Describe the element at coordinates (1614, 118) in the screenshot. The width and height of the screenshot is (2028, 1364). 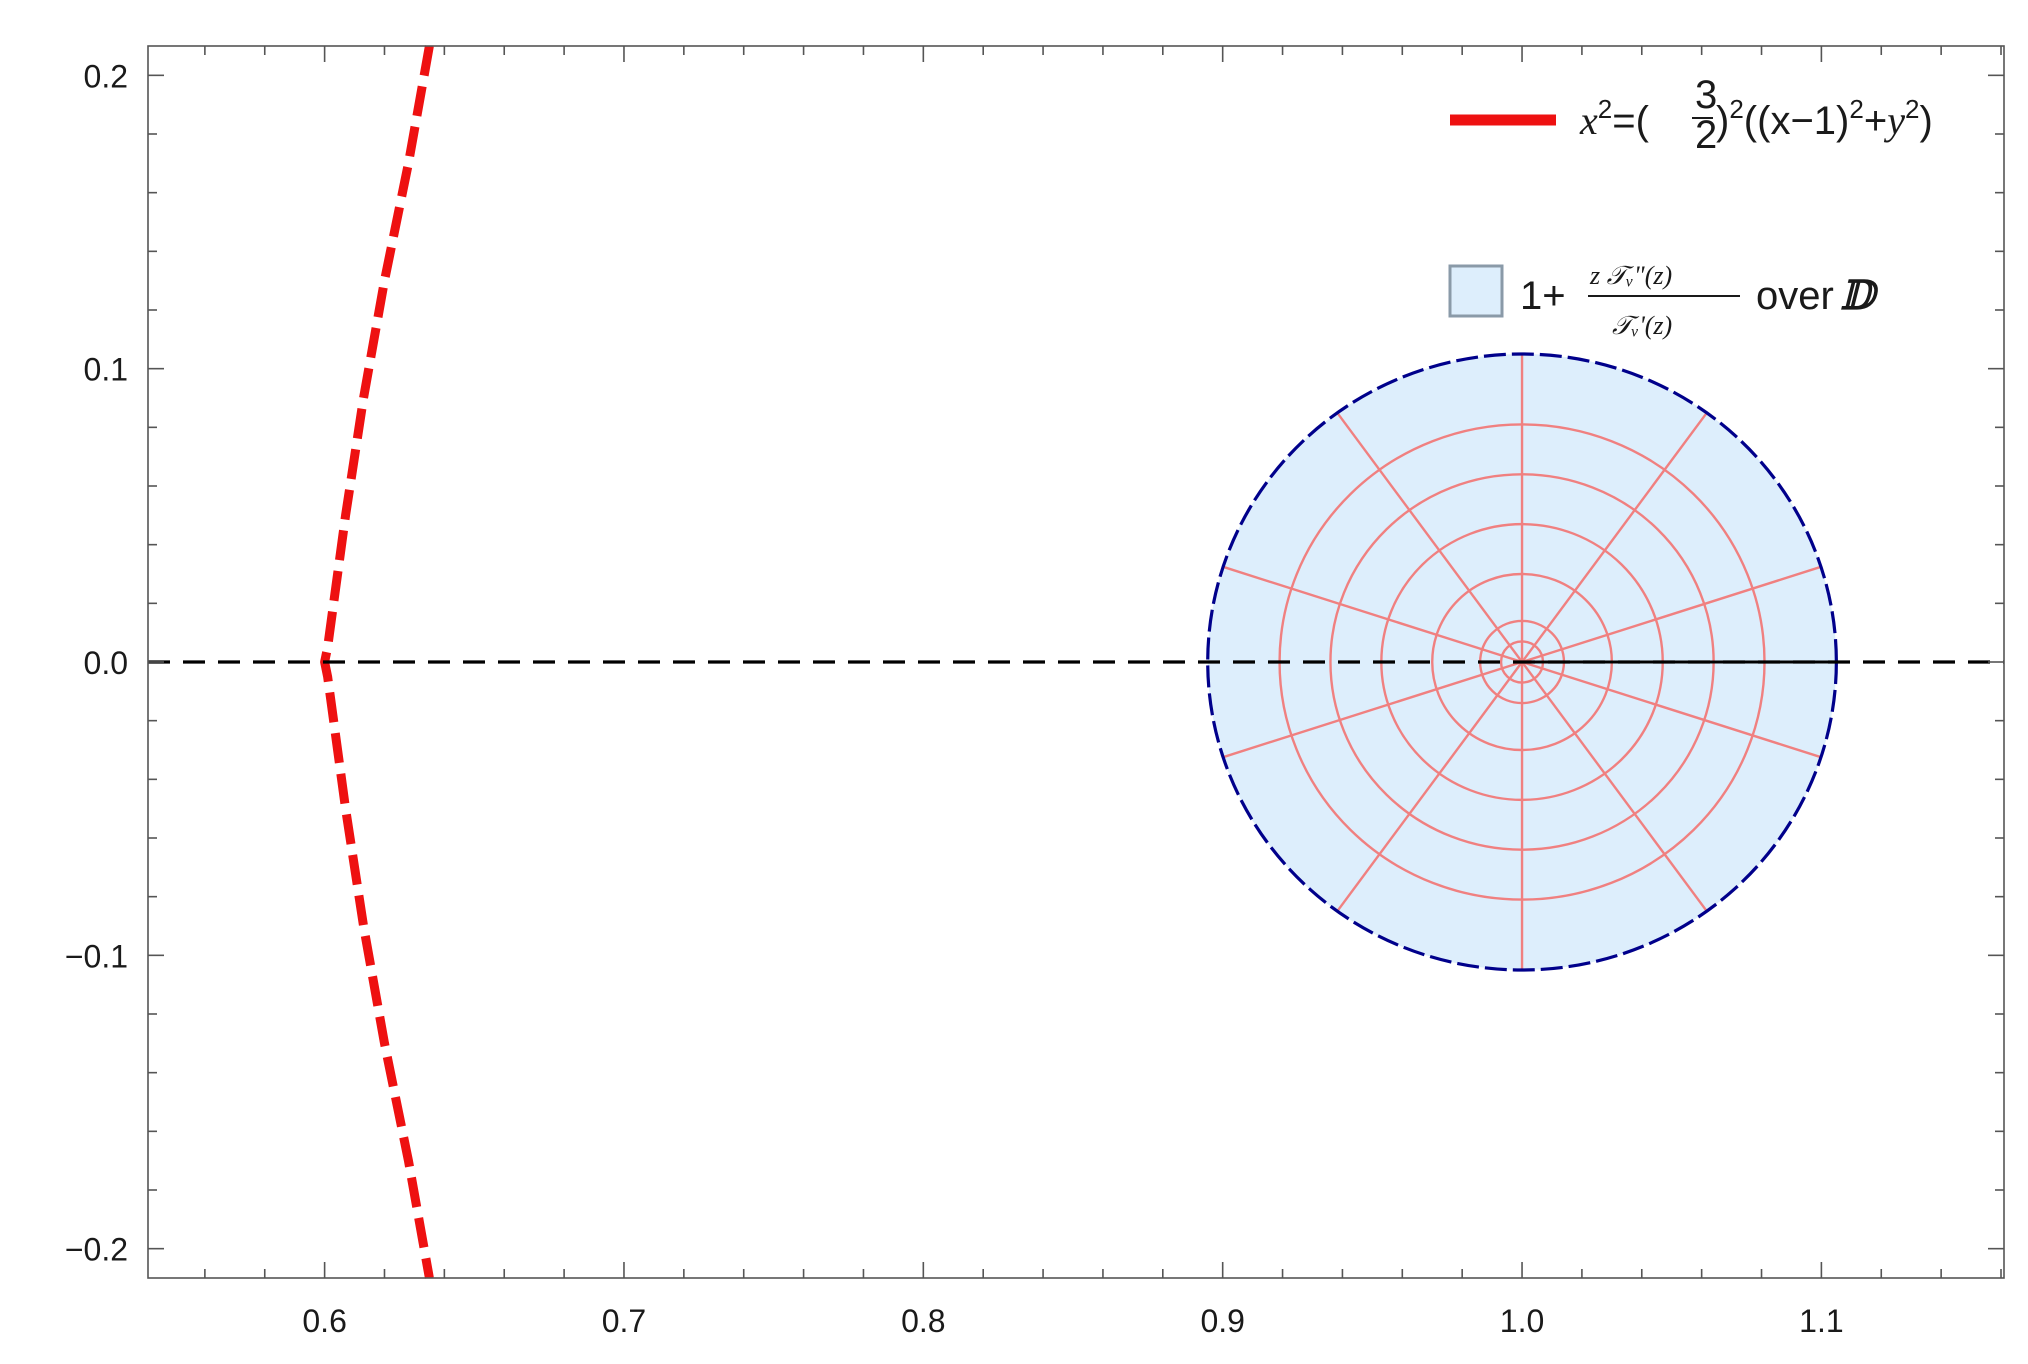
I see `legend-label-curve: x2=(` at that location.